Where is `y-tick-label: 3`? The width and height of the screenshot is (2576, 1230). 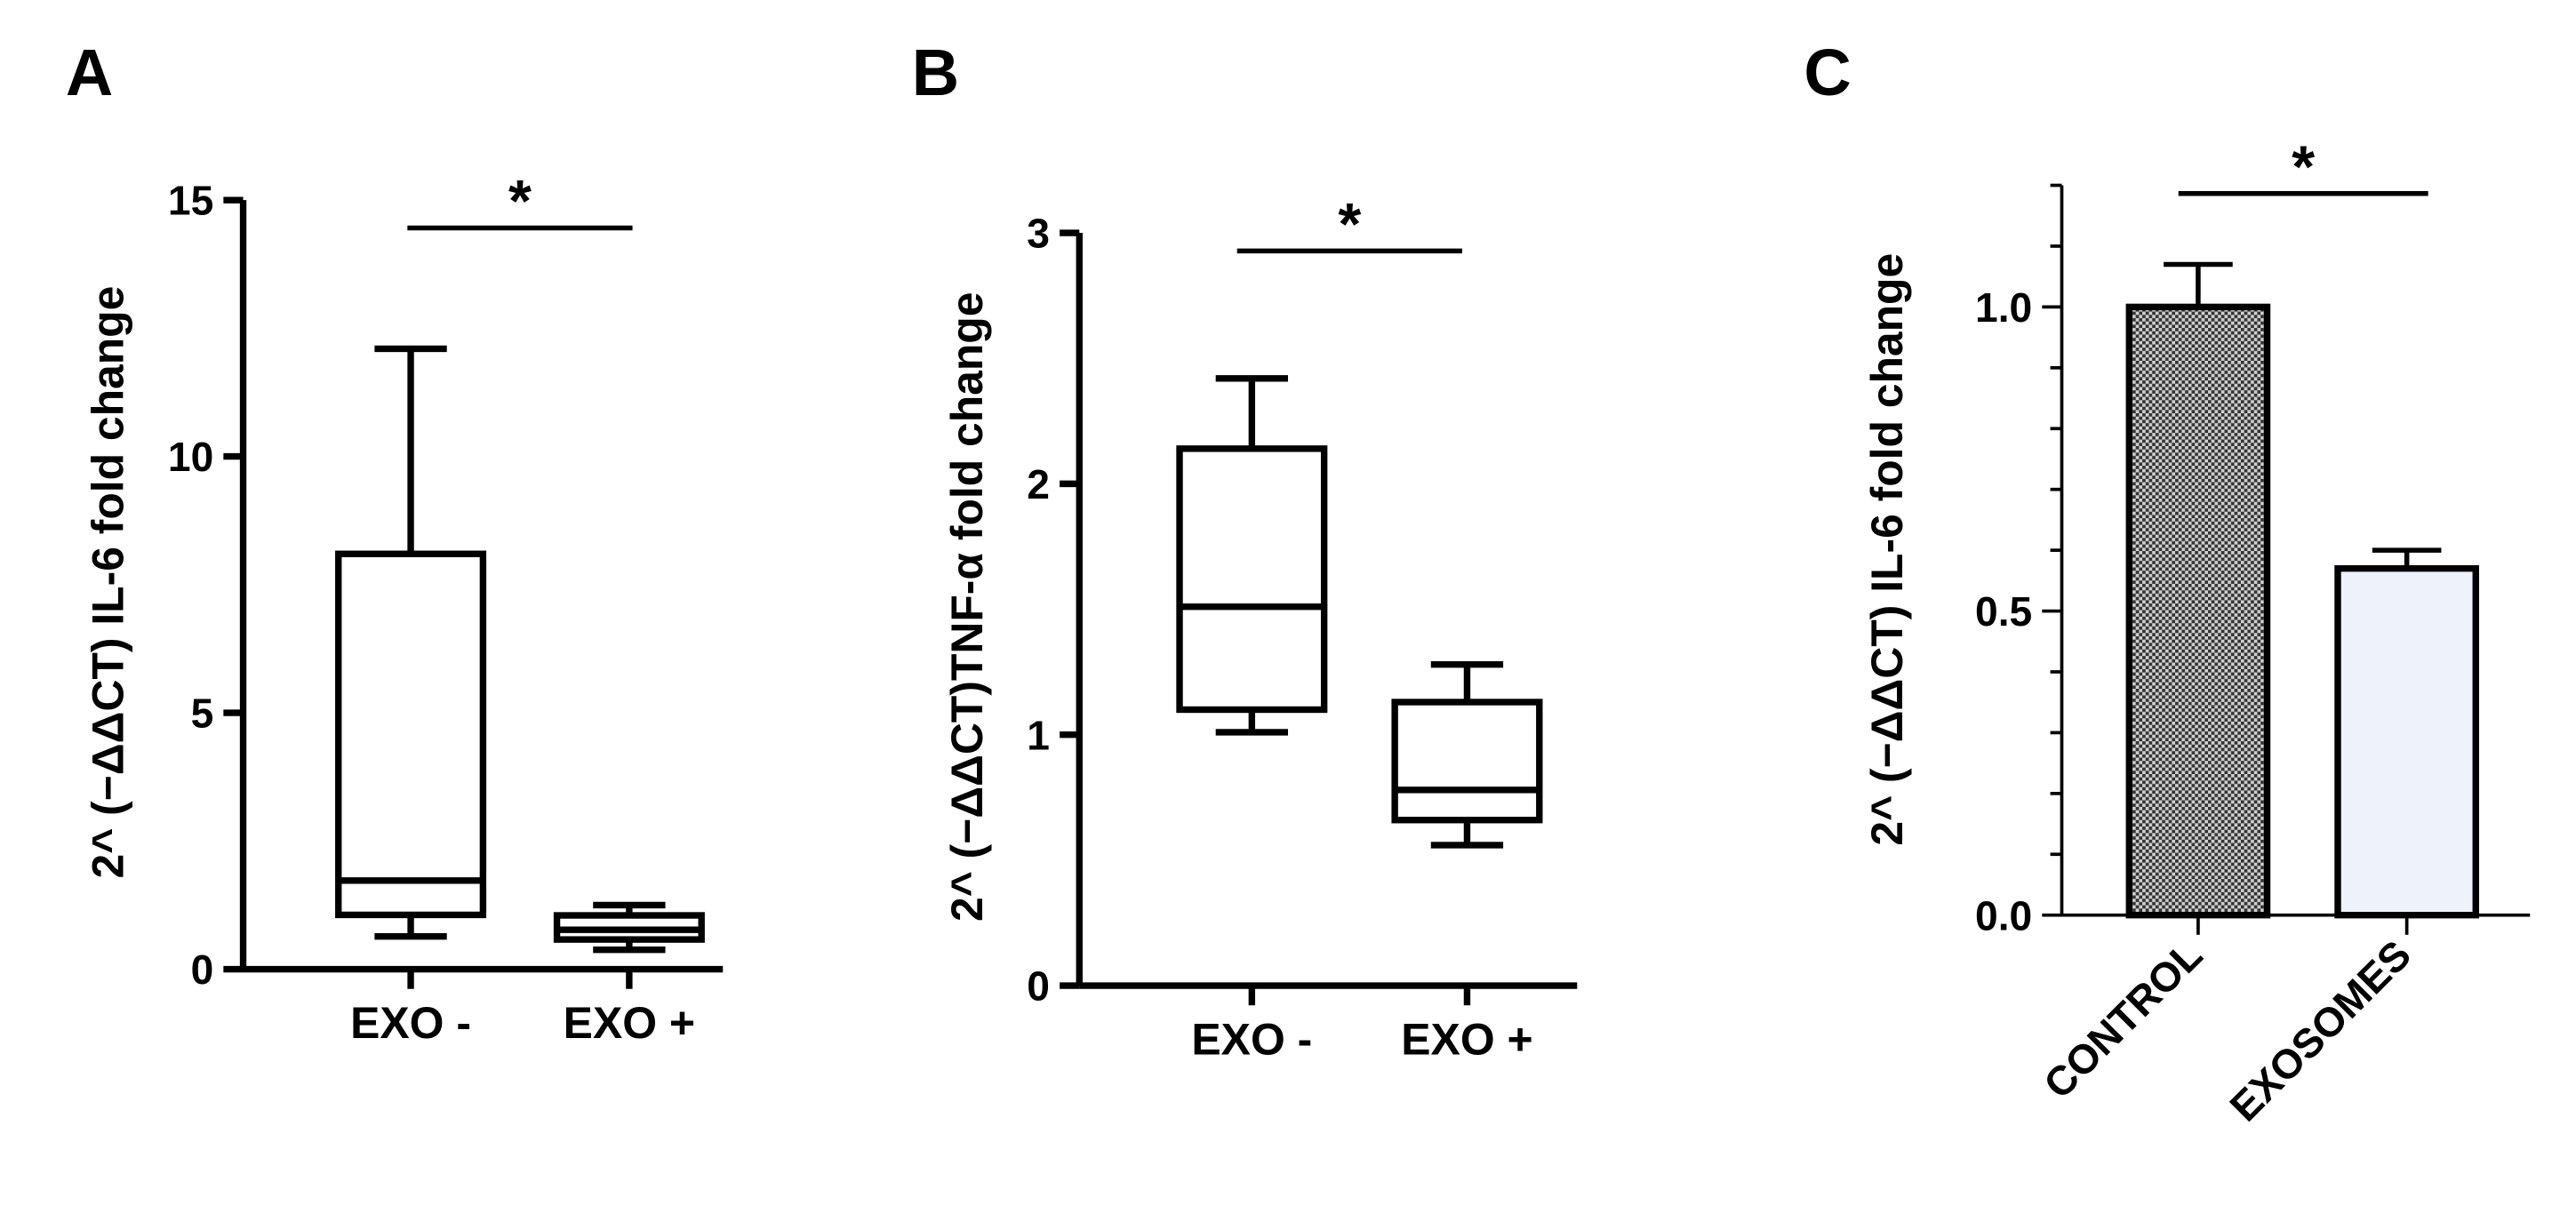
y-tick-label: 3 is located at coordinates (1038, 234).